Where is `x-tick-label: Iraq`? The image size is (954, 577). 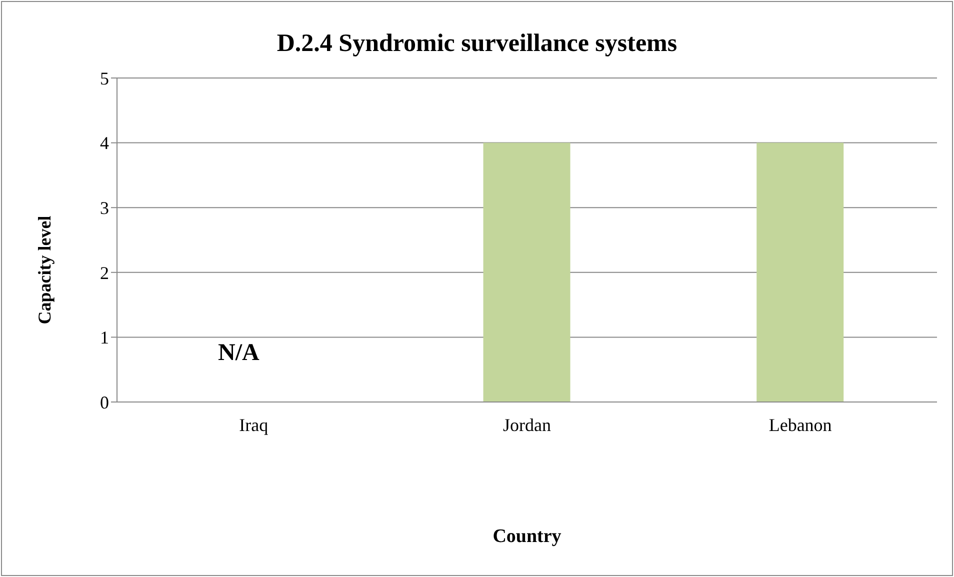 x-tick-label: Iraq is located at coordinates (253, 424).